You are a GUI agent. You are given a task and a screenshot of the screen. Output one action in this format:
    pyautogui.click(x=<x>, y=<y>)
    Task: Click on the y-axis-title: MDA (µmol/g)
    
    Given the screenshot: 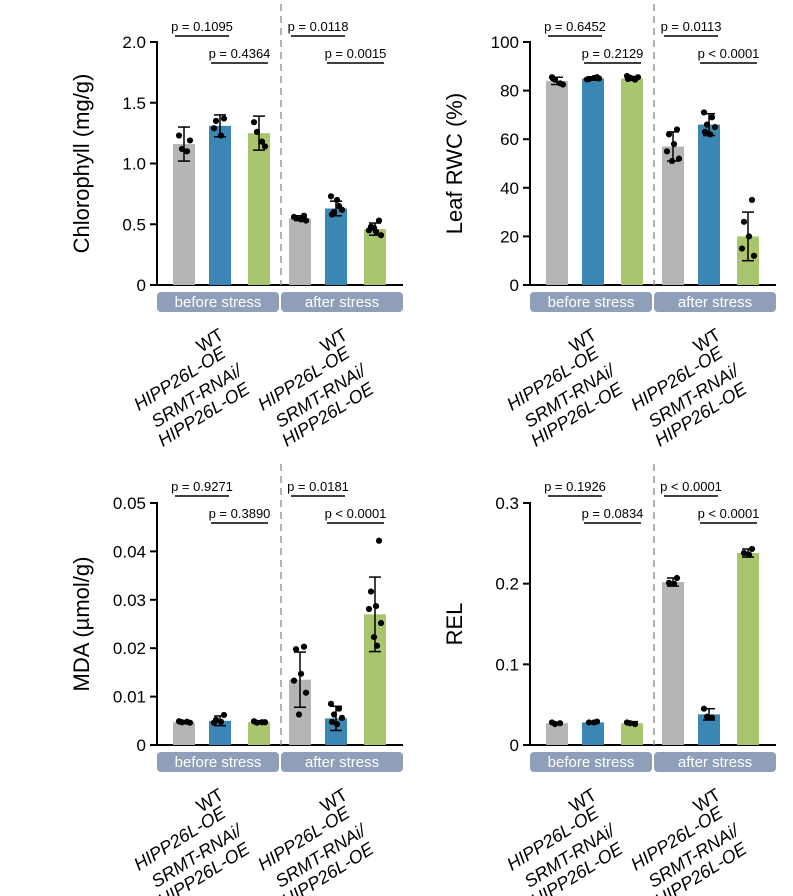 What is the action you would take?
    pyautogui.click(x=81, y=624)
    